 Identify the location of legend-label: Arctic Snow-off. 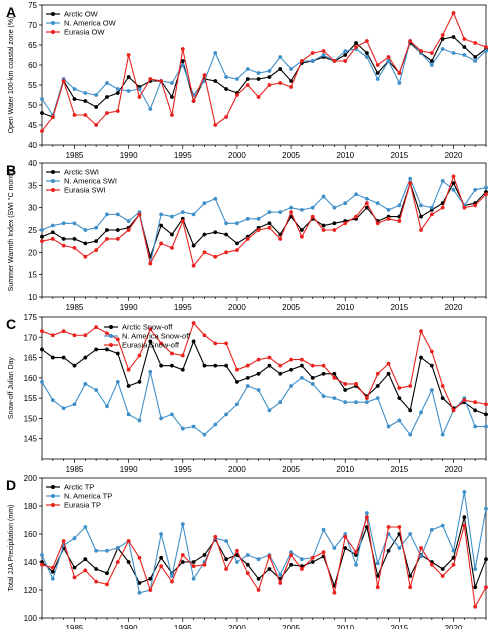
(147, 327).